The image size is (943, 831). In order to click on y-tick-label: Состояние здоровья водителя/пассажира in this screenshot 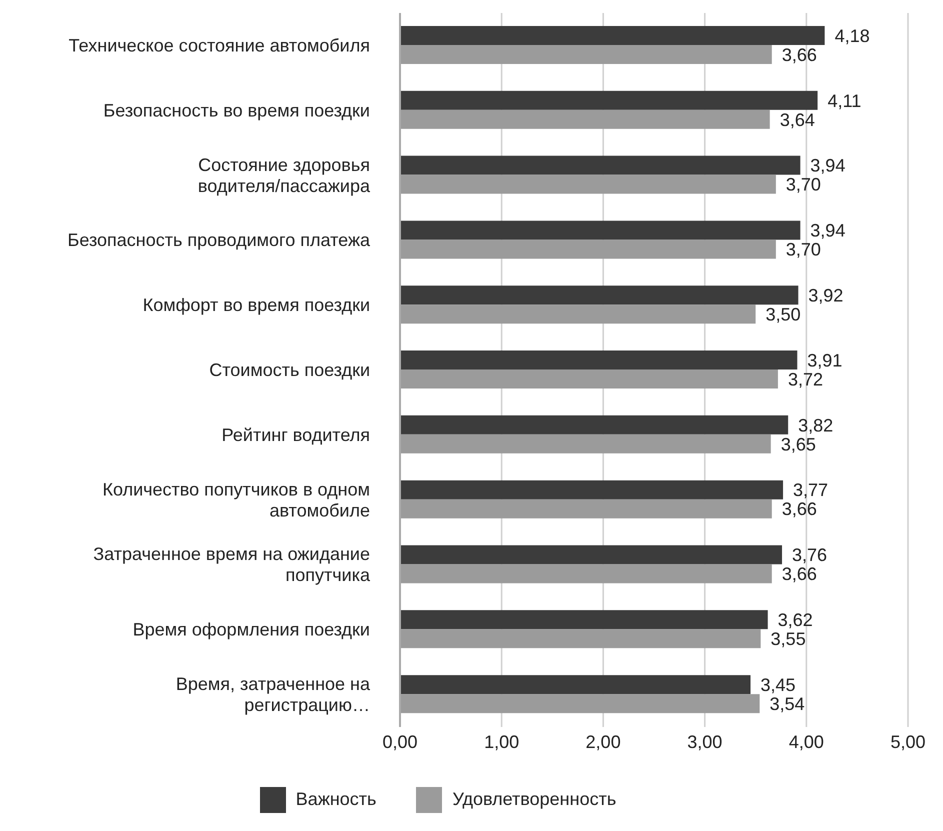, I will do `click(284, 175)`.